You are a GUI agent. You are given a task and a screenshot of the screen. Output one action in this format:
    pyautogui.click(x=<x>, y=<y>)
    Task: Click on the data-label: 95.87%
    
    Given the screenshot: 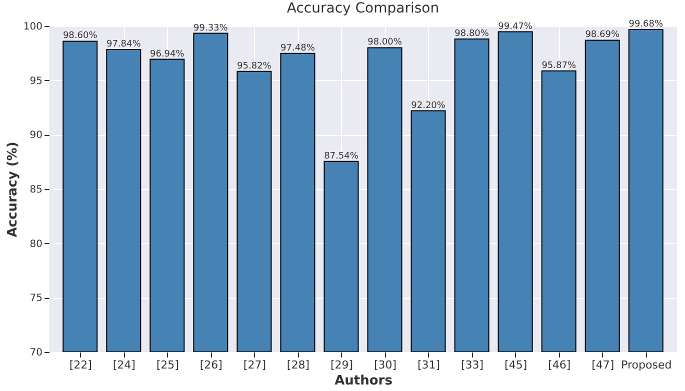 What is the action you would take?
    pyautogui.click(x=559, y=65)
    